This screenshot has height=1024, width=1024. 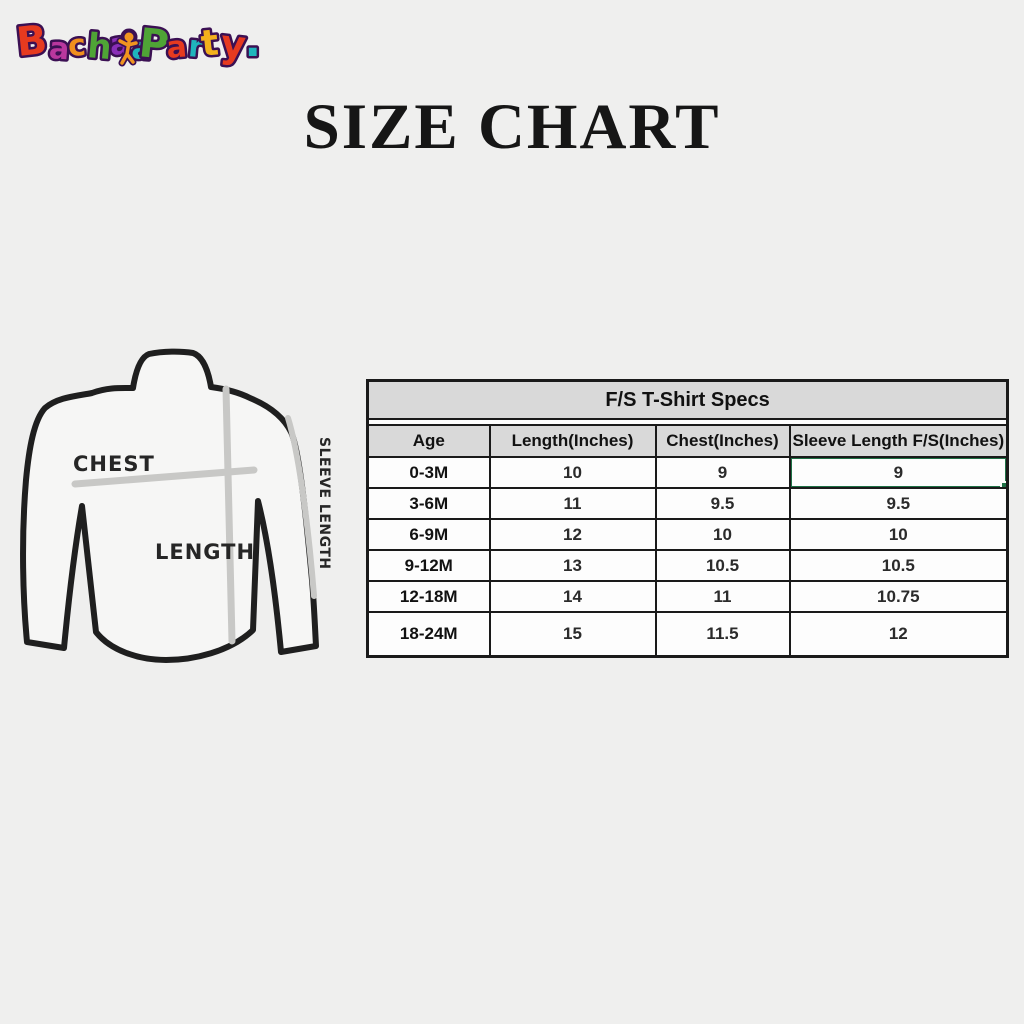 What do you see at coordinates (428, 472) in the screenshot?
I see `age-cell: 0-3M` at bounding box center [428, 472].